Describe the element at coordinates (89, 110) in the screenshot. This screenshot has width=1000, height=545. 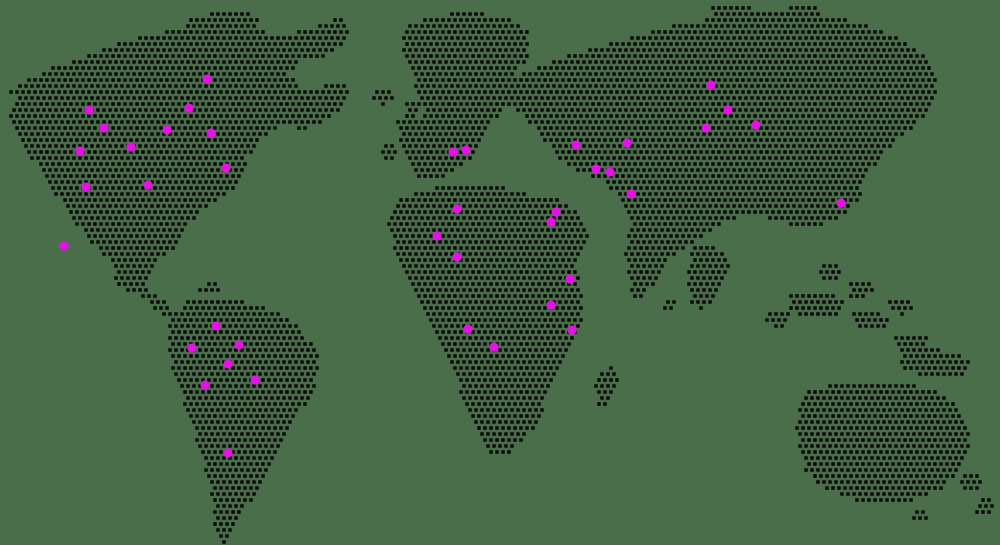
I see `location-marker: North America (89, 110)` at that location.